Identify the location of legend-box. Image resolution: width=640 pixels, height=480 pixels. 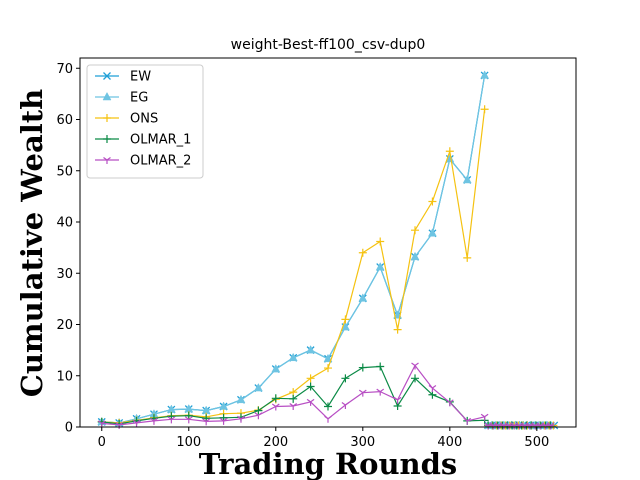
(145, 121).